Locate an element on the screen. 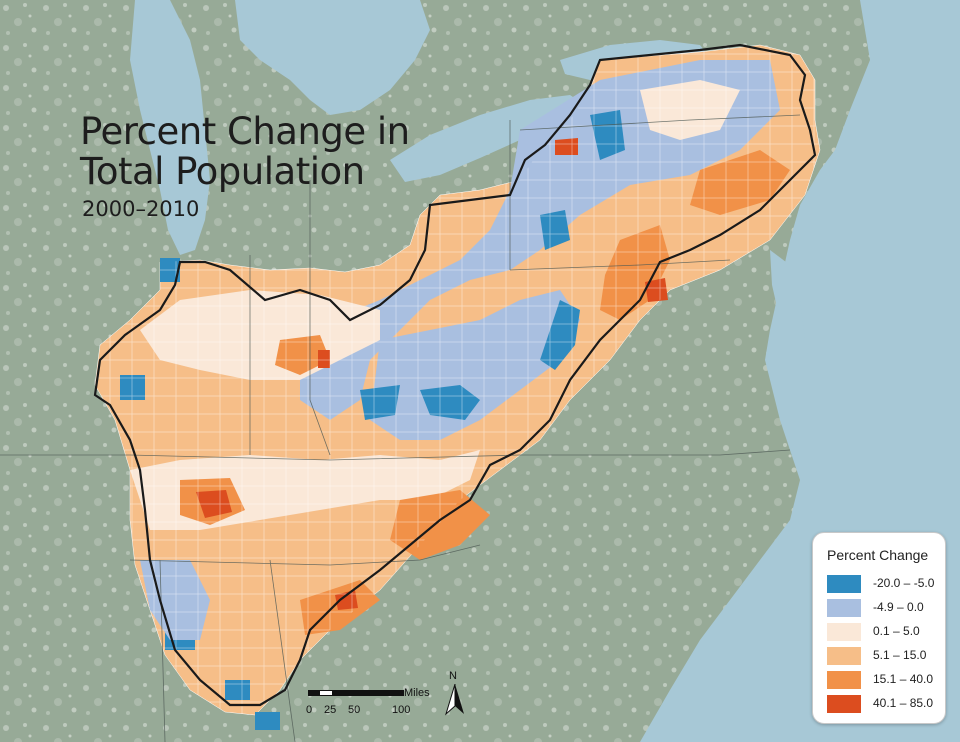 The image size is (960, 742). legend-row: -20.0 – -5.0 is located at coordinates (884, 584).